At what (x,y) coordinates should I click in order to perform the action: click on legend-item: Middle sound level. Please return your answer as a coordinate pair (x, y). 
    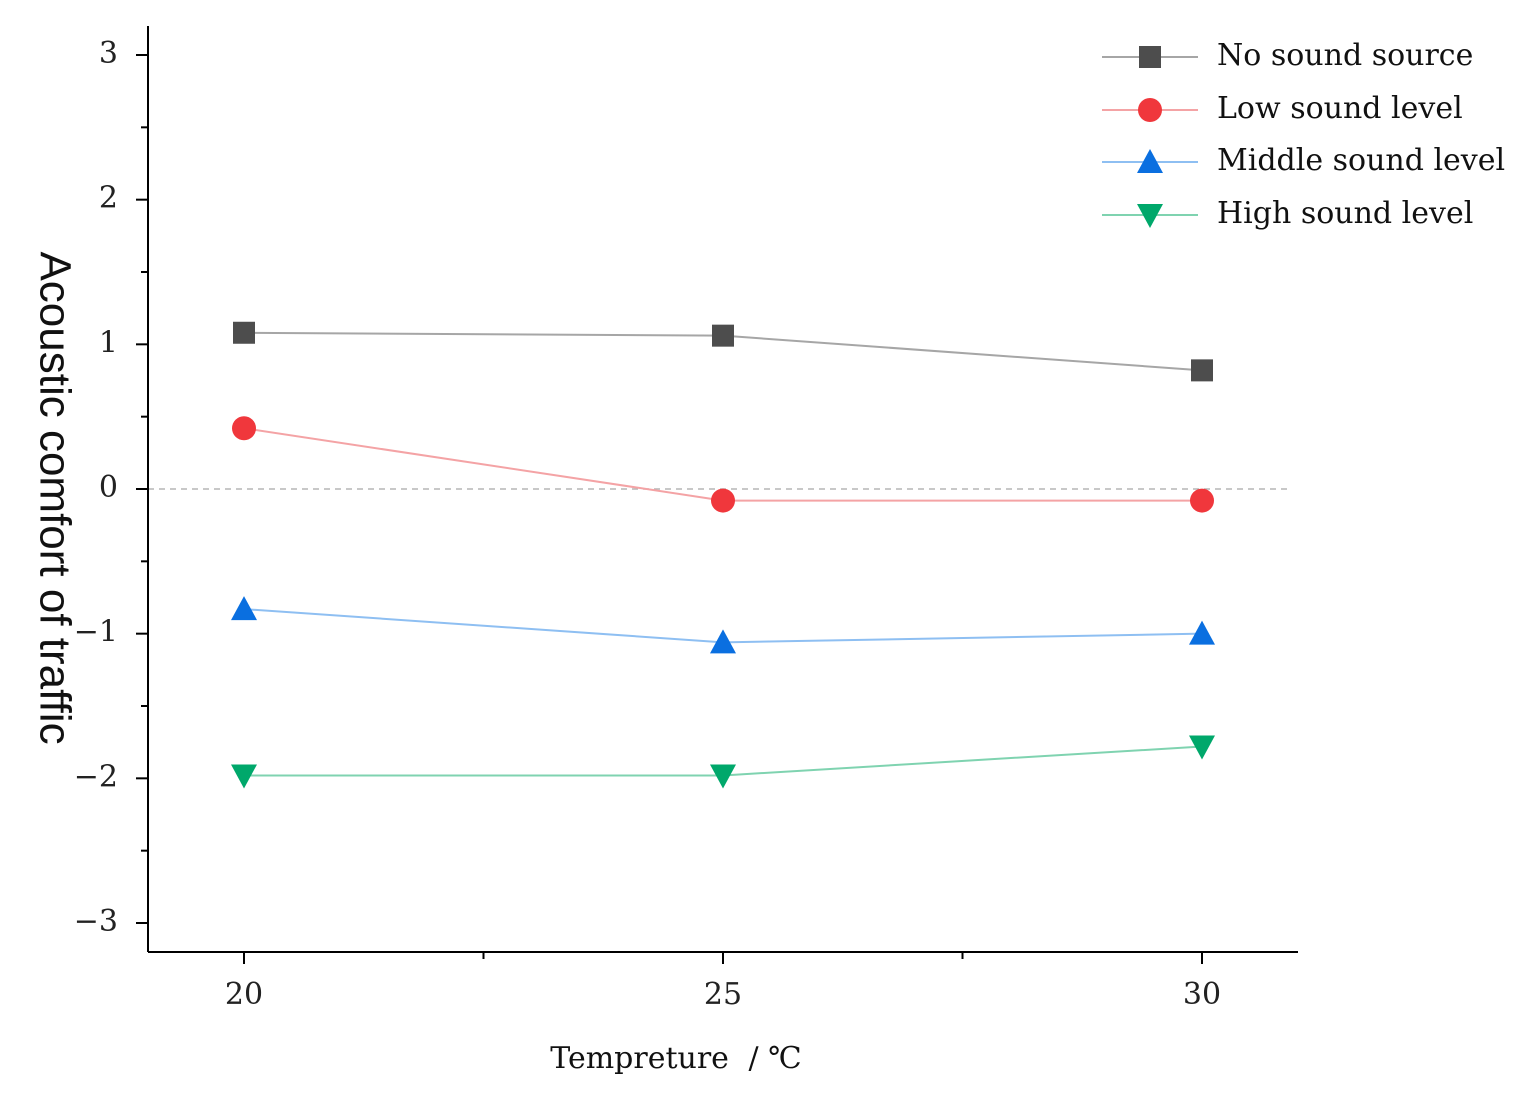
    Looking at the image, I should click on (1303, 160).